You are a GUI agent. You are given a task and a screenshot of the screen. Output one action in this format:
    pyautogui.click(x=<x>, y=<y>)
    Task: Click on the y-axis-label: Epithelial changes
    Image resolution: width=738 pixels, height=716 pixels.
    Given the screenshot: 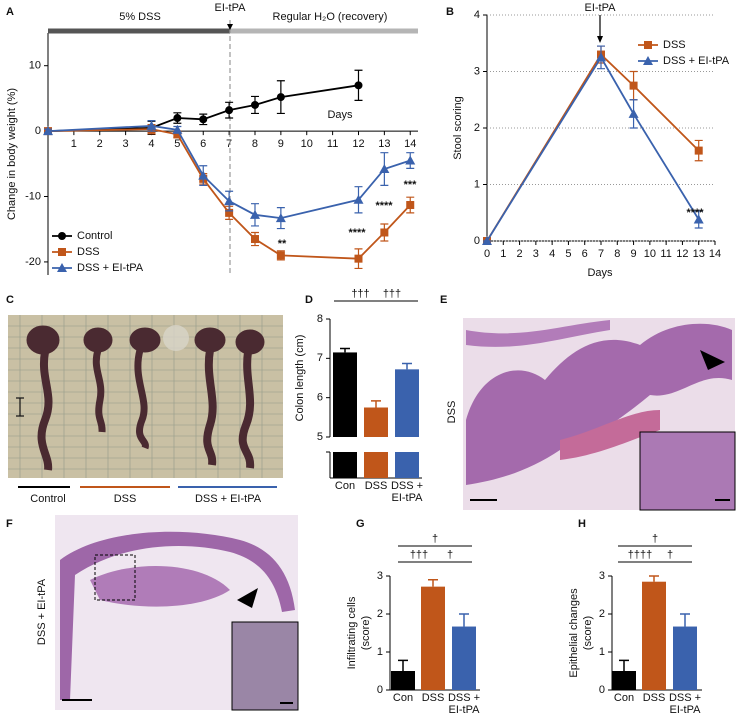 What is the action you would take?
    pyautogui.click(x=574, y=633)
    